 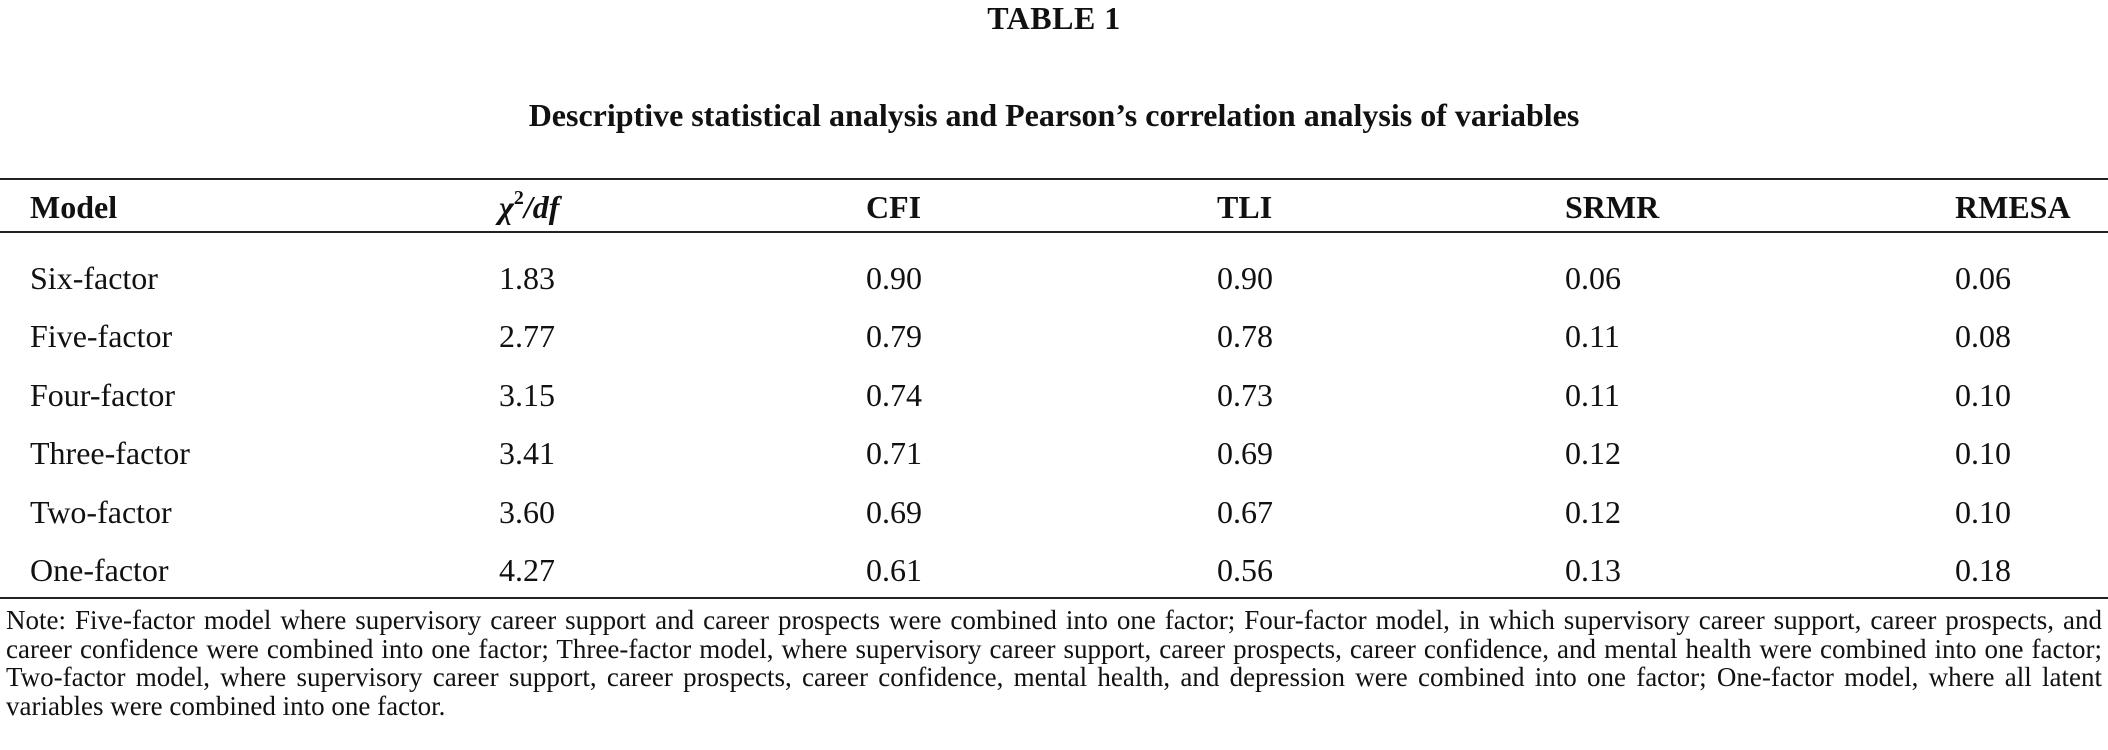 I want to click on table-header-row: Model χ2/df CFI TLI SRMR RMESA, so click(x=1054, y=207).